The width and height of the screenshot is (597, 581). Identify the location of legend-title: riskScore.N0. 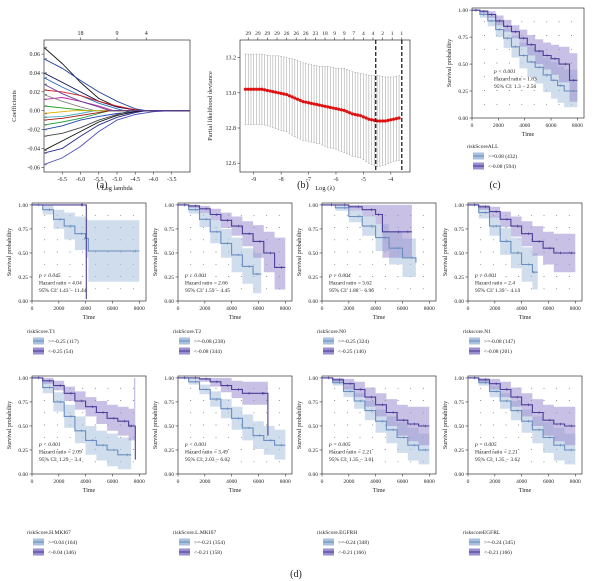
(331, 332).